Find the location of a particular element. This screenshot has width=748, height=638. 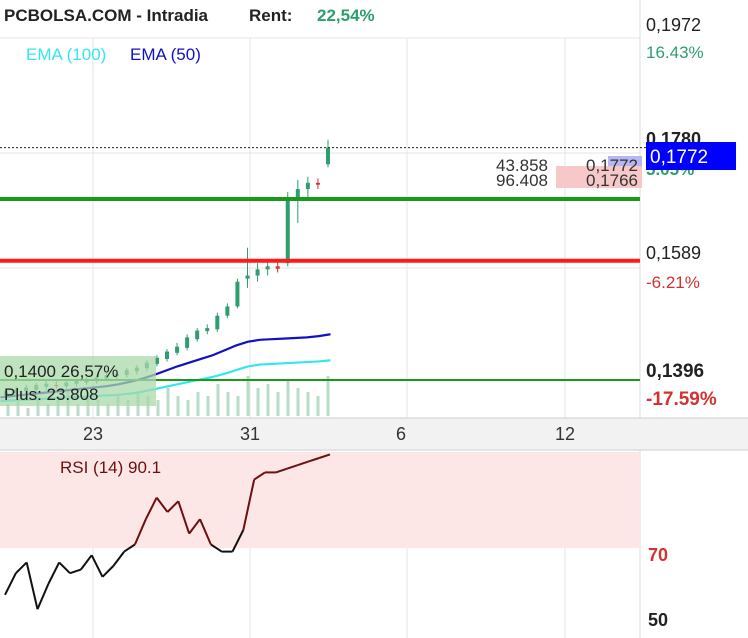

rsi-label: RSI (14) 90.1 is located at coordinates (110, 467).